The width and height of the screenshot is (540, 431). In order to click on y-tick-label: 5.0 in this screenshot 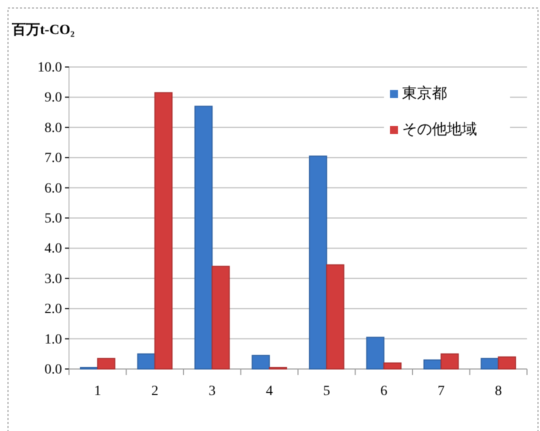, I will do `click(53, 218)`.